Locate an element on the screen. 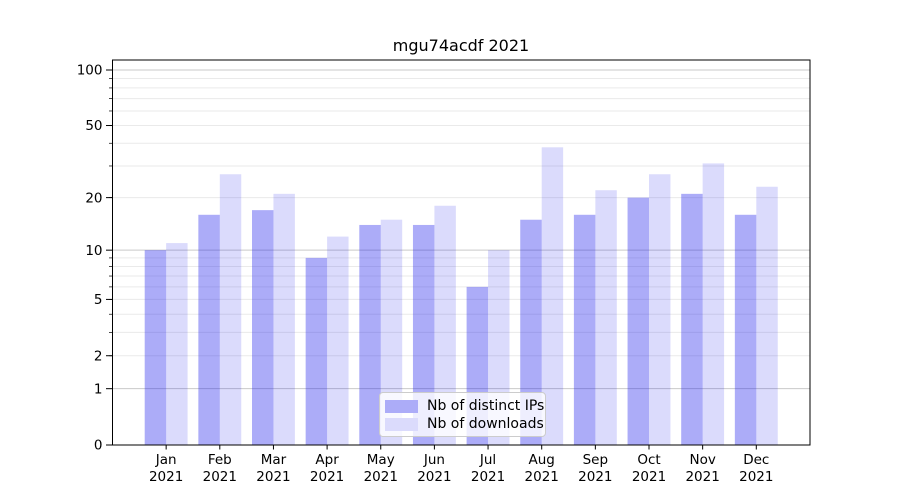 Image resolution: width=900 pixels, height=500 pixels. y-tick-label: 100 is located at coordinates (90, 71).